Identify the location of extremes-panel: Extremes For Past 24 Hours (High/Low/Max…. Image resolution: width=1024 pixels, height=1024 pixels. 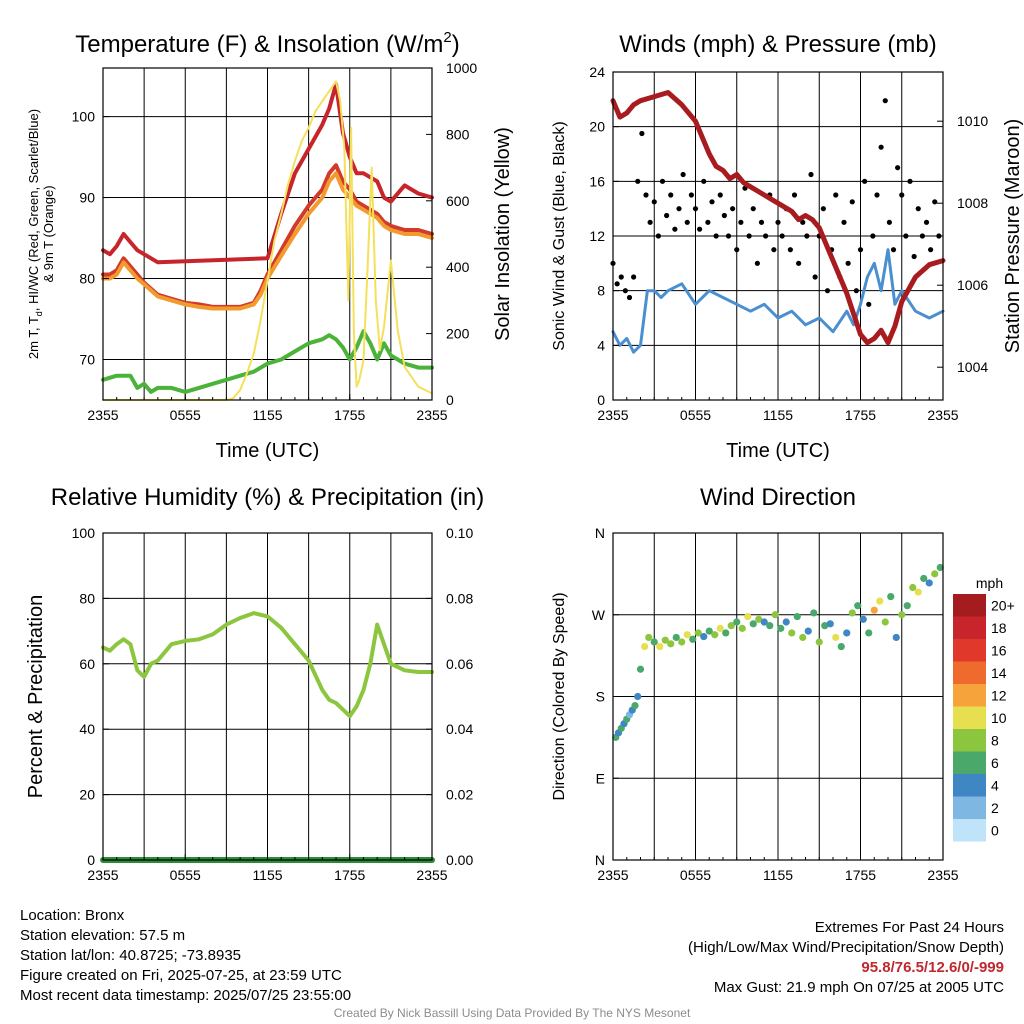
(846, 958).